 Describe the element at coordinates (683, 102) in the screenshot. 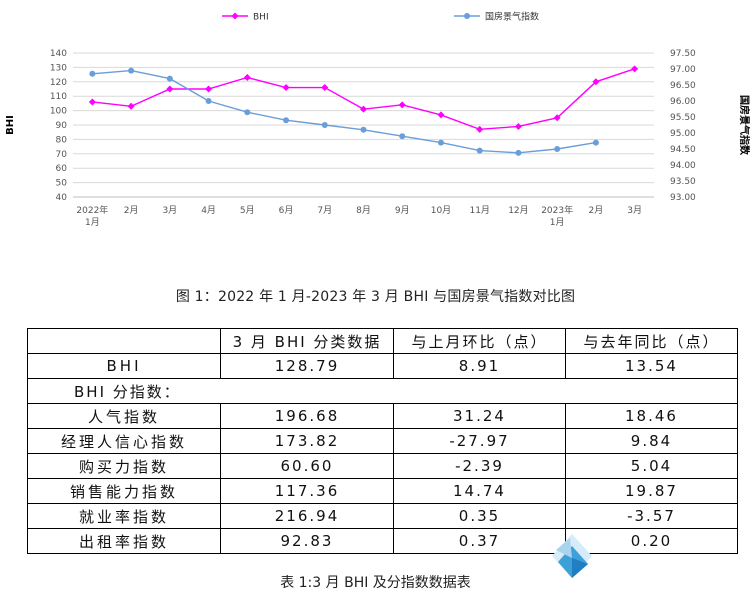

I see `right-tick-label: 96.00` at that location.